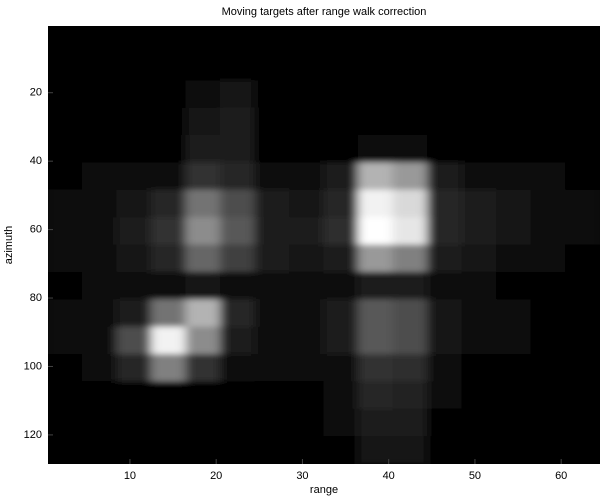  Describe the element at coordinates (130, 476) in the screenshot. I see `x-tick-label: 10` at that location.